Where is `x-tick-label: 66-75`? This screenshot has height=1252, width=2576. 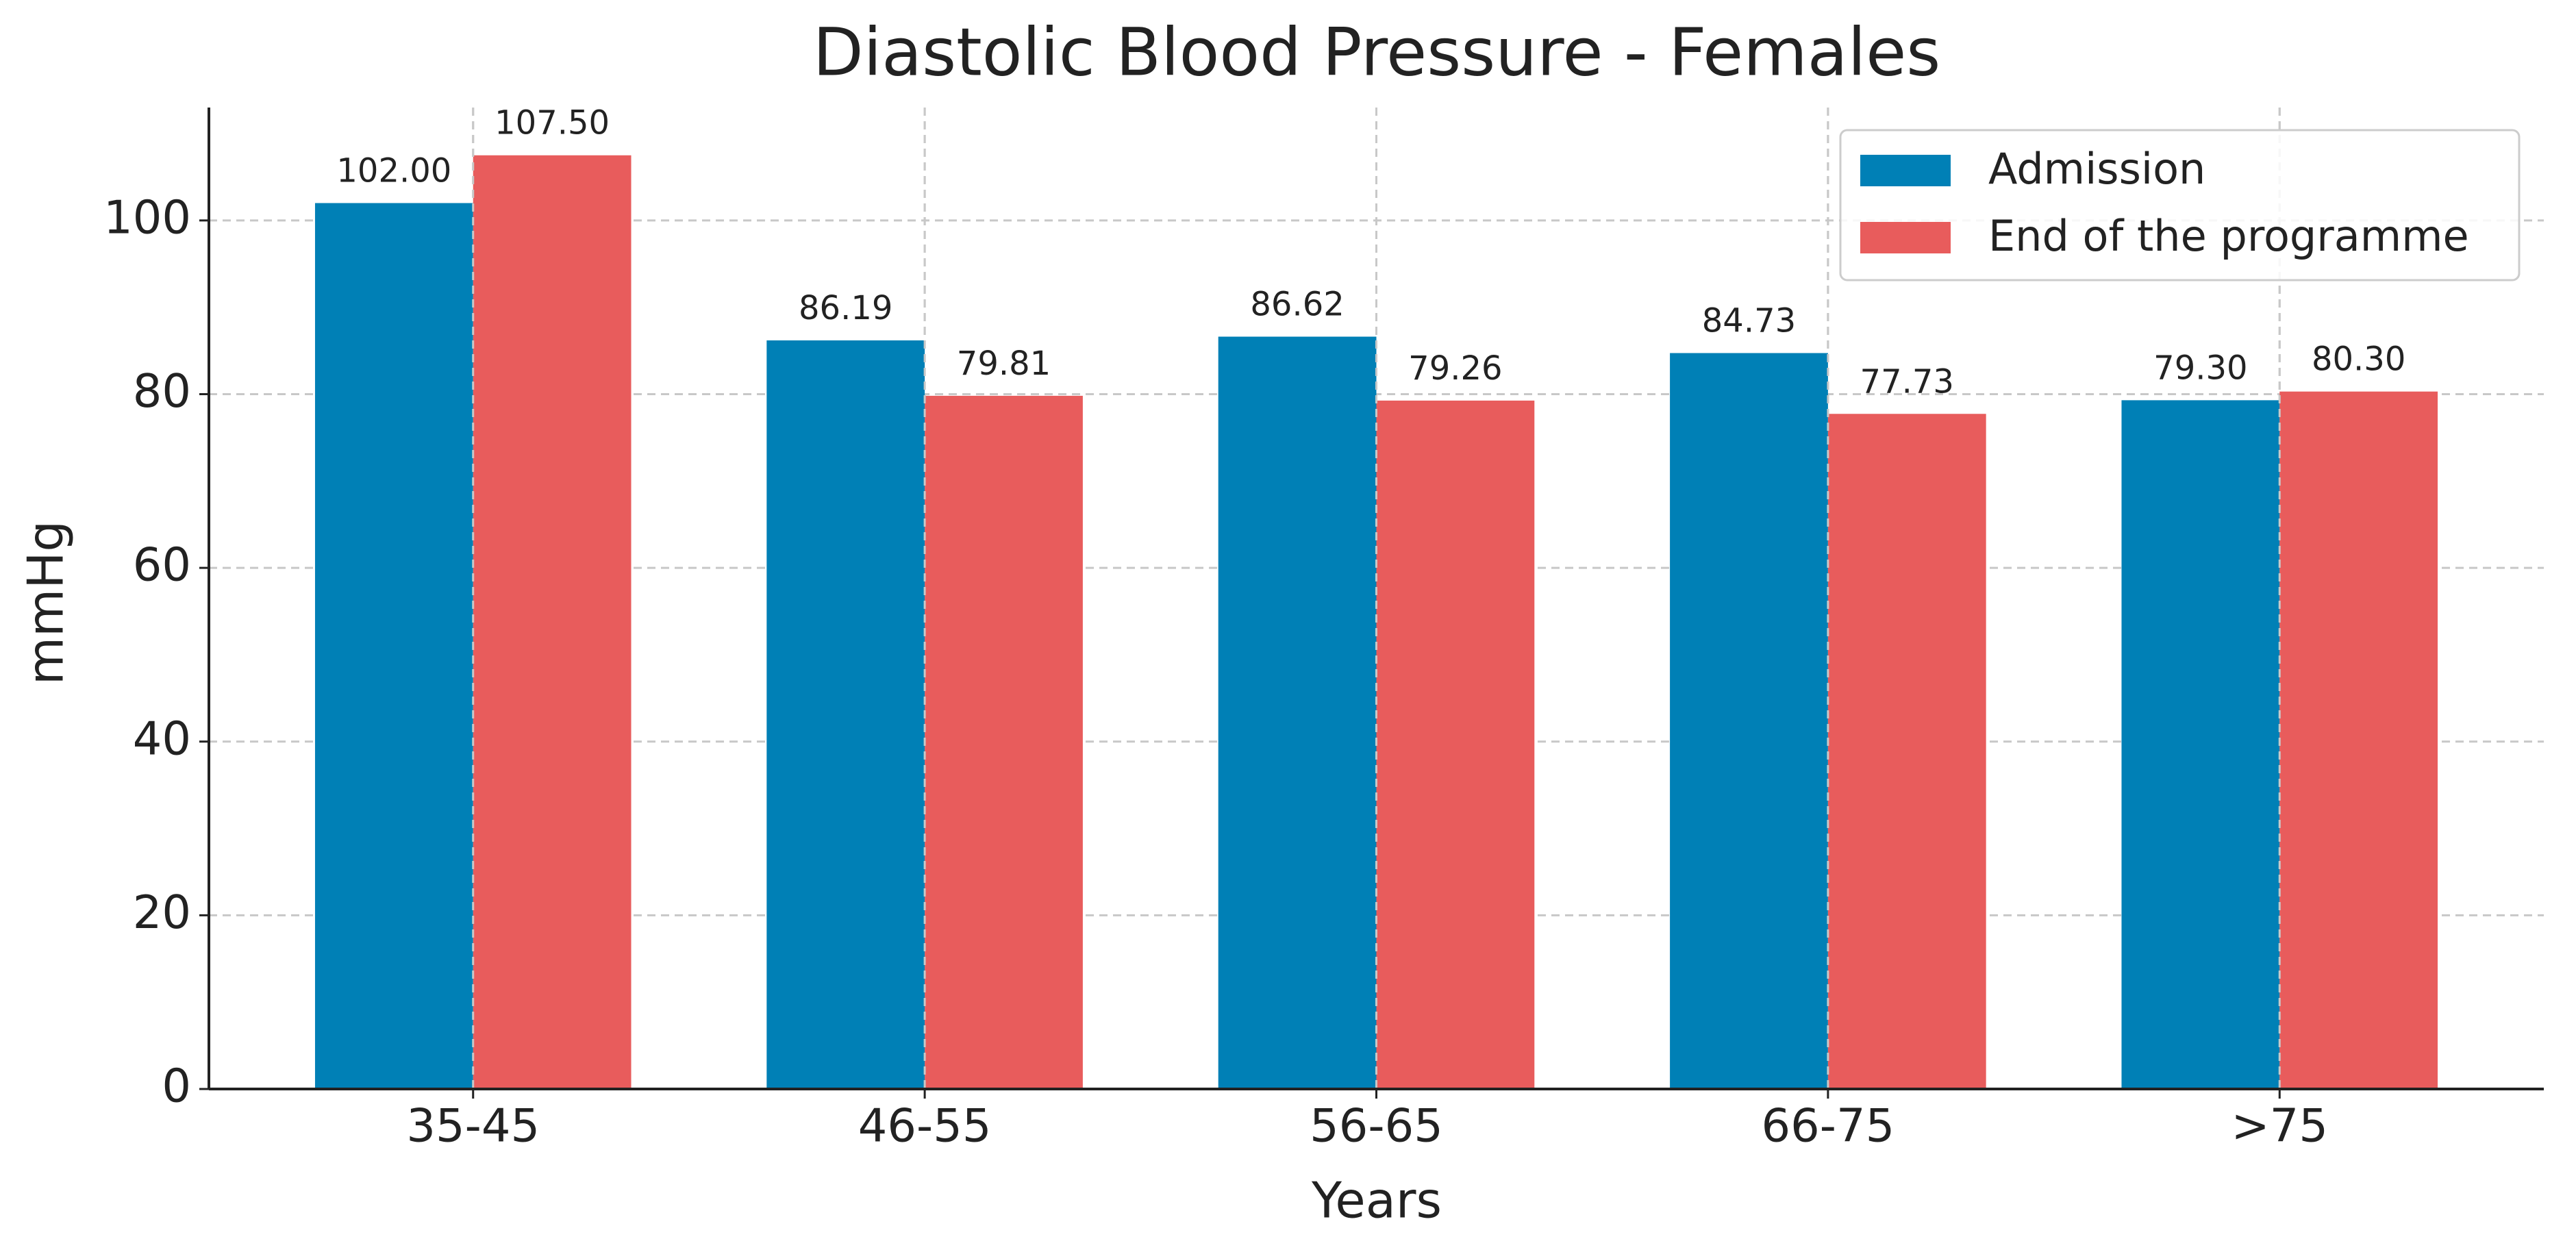 x-tick-label: 66-75 is located at coordinates (1828, 1126).